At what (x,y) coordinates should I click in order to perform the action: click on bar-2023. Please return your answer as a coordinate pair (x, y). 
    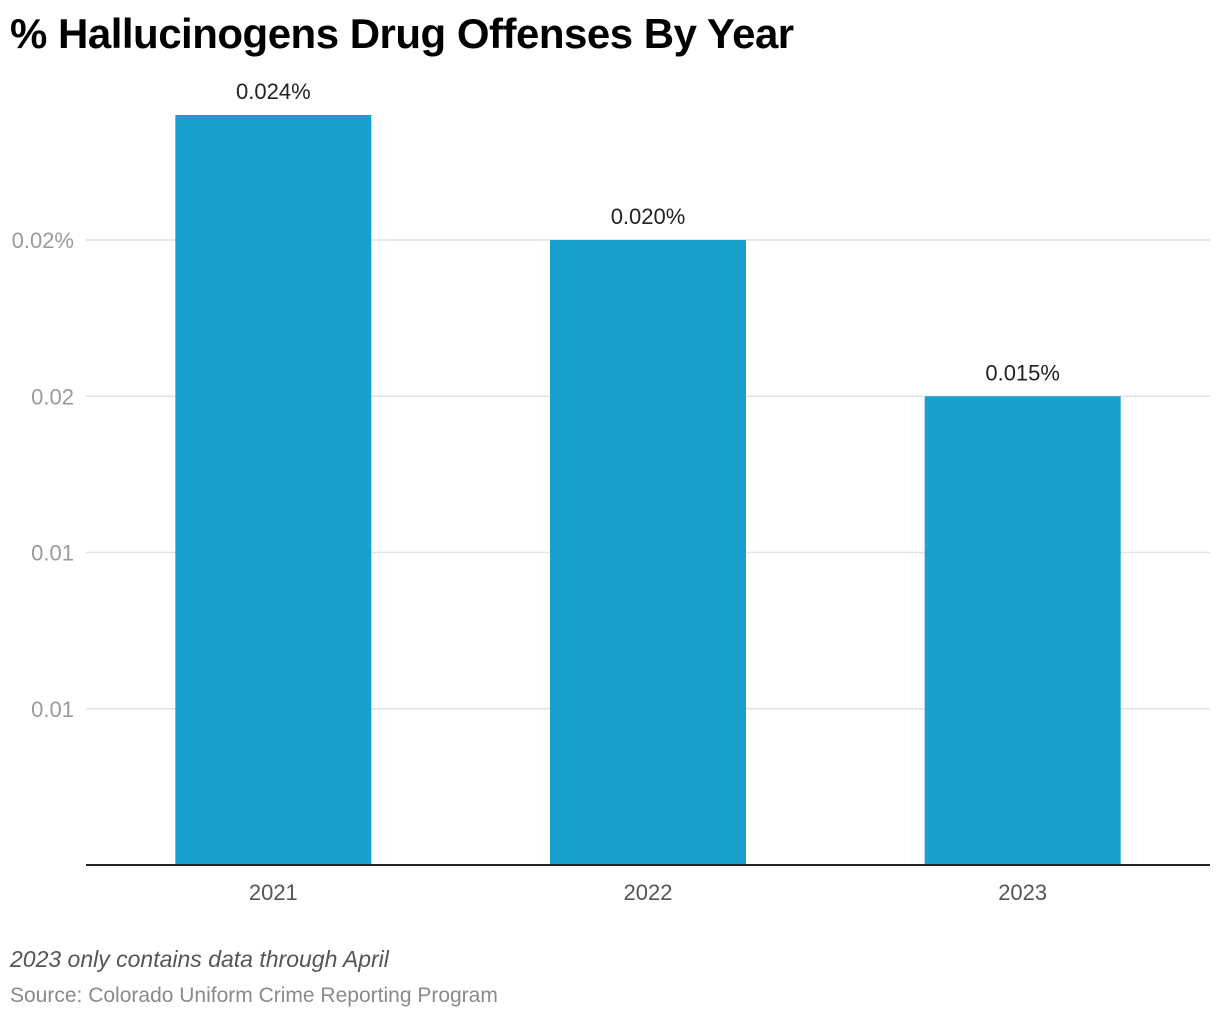
    Looking at the image, I should click on (1022, 630).